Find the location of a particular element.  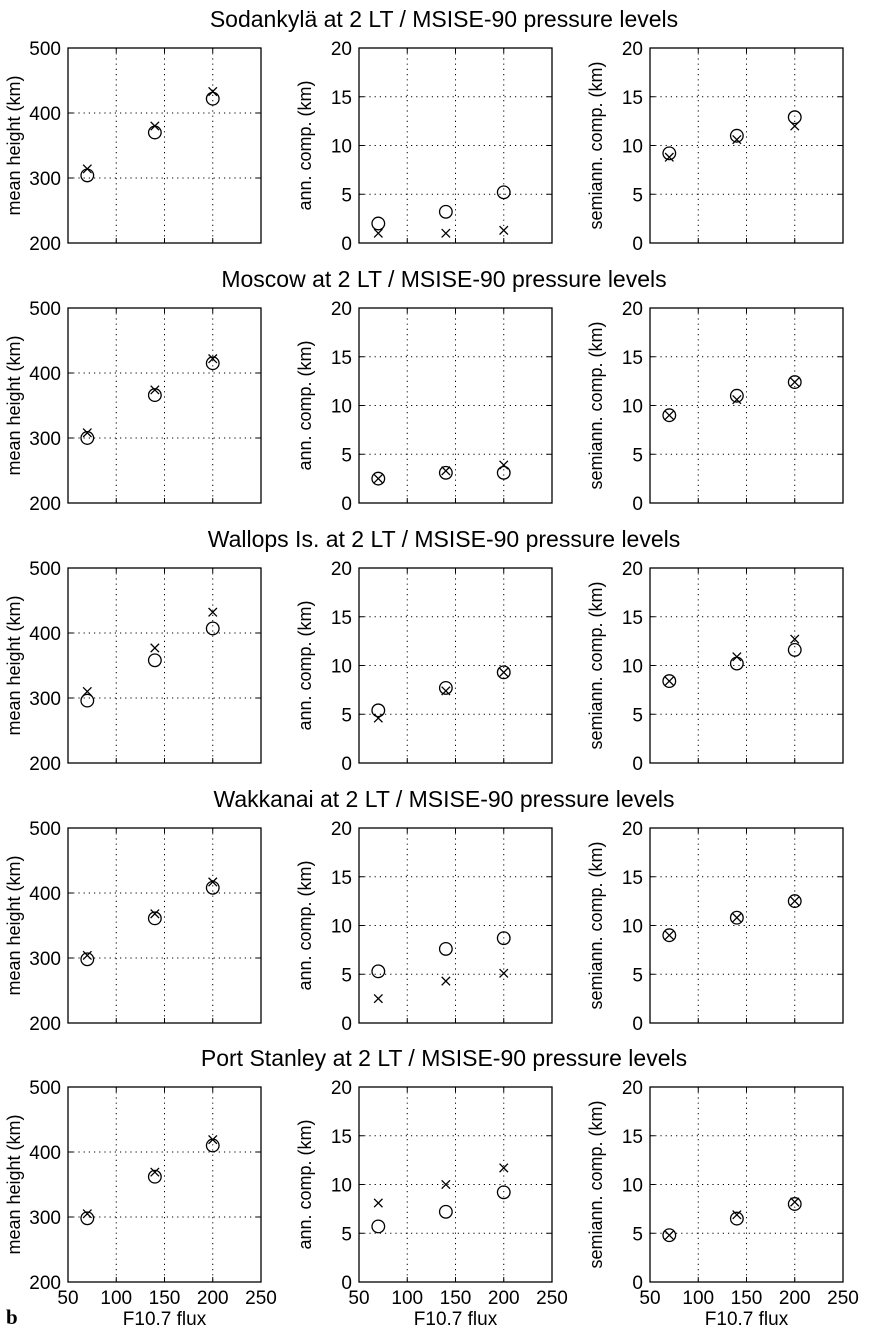

x-tick-label: 250 is located at coordinates (552, 1298).